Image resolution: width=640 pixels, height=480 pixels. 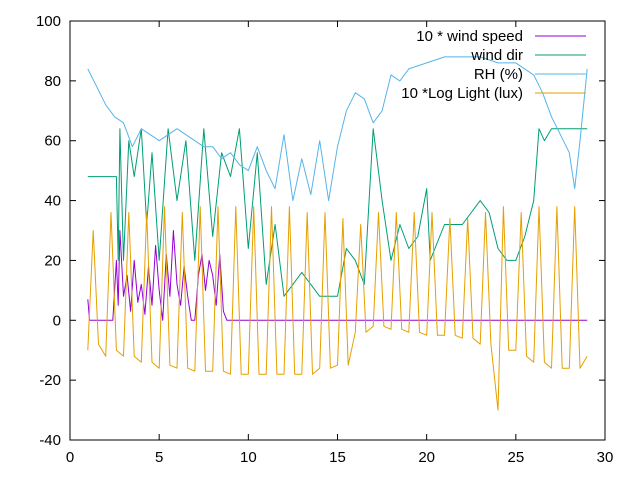 What do you see at coordinates (48, 21) in the screenshot?
I see `y-tick-label-7: 100` at bounding box center [48, 21].